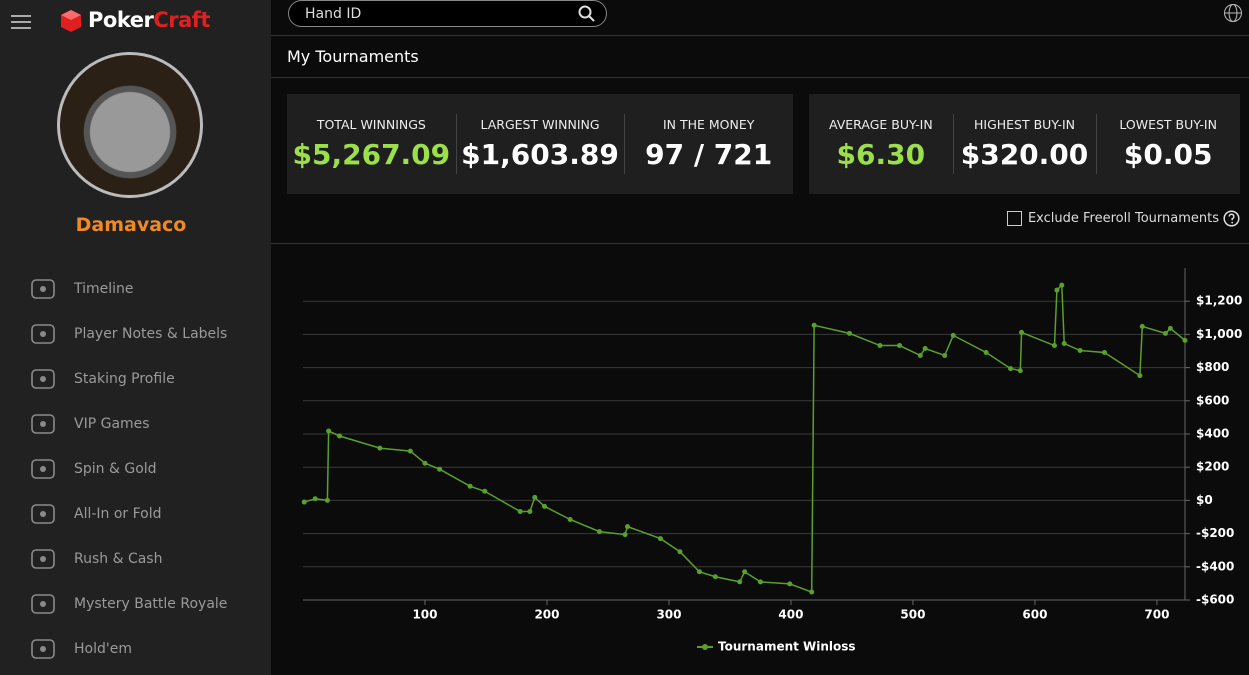 This screenshot has width=1249, height=675. Describe the element at coordinates (1156, 615) in the screenshot. I see `x-tick-label: 700` at that location.